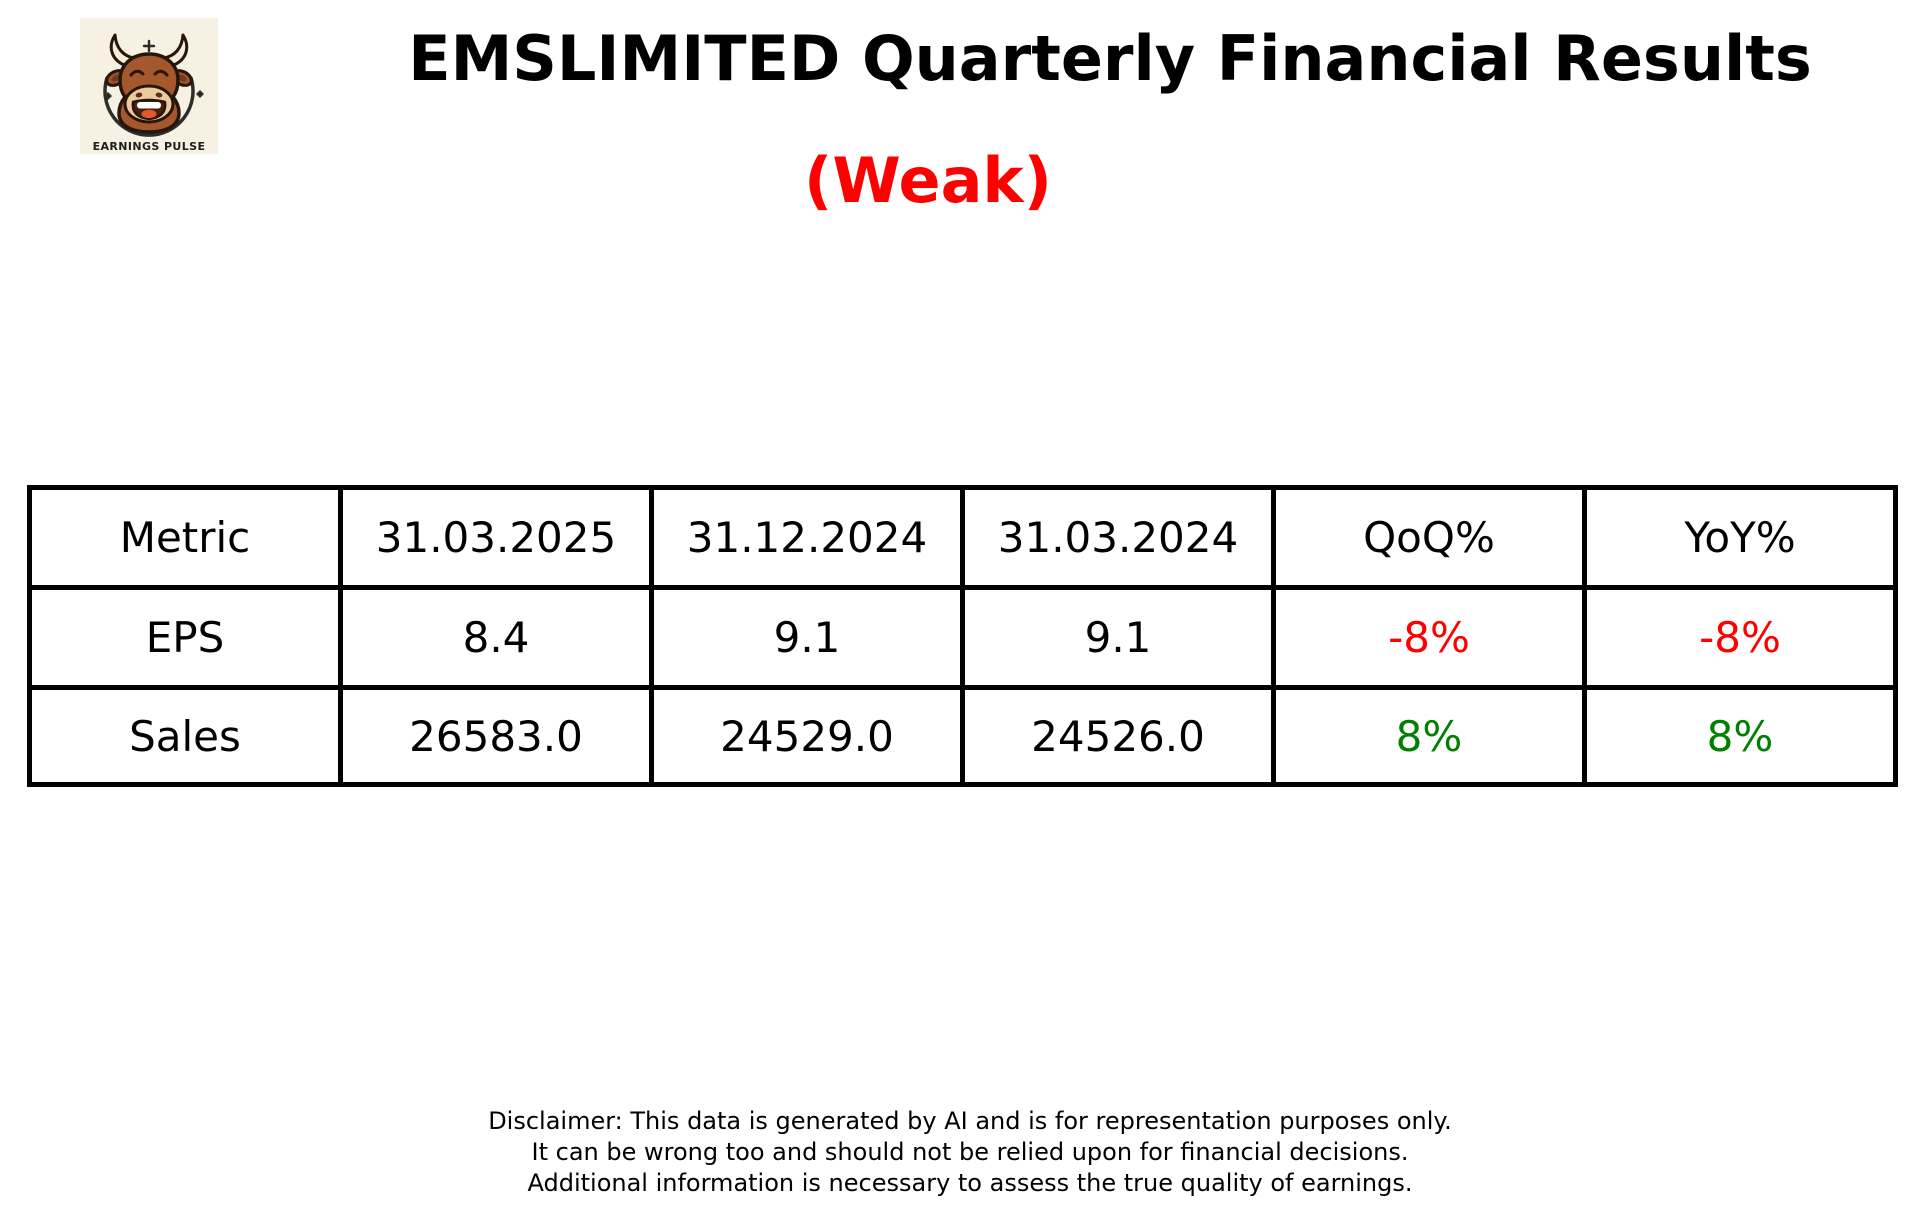  I want to click on yoy-change-cell: 8%, so click(1740, 736).